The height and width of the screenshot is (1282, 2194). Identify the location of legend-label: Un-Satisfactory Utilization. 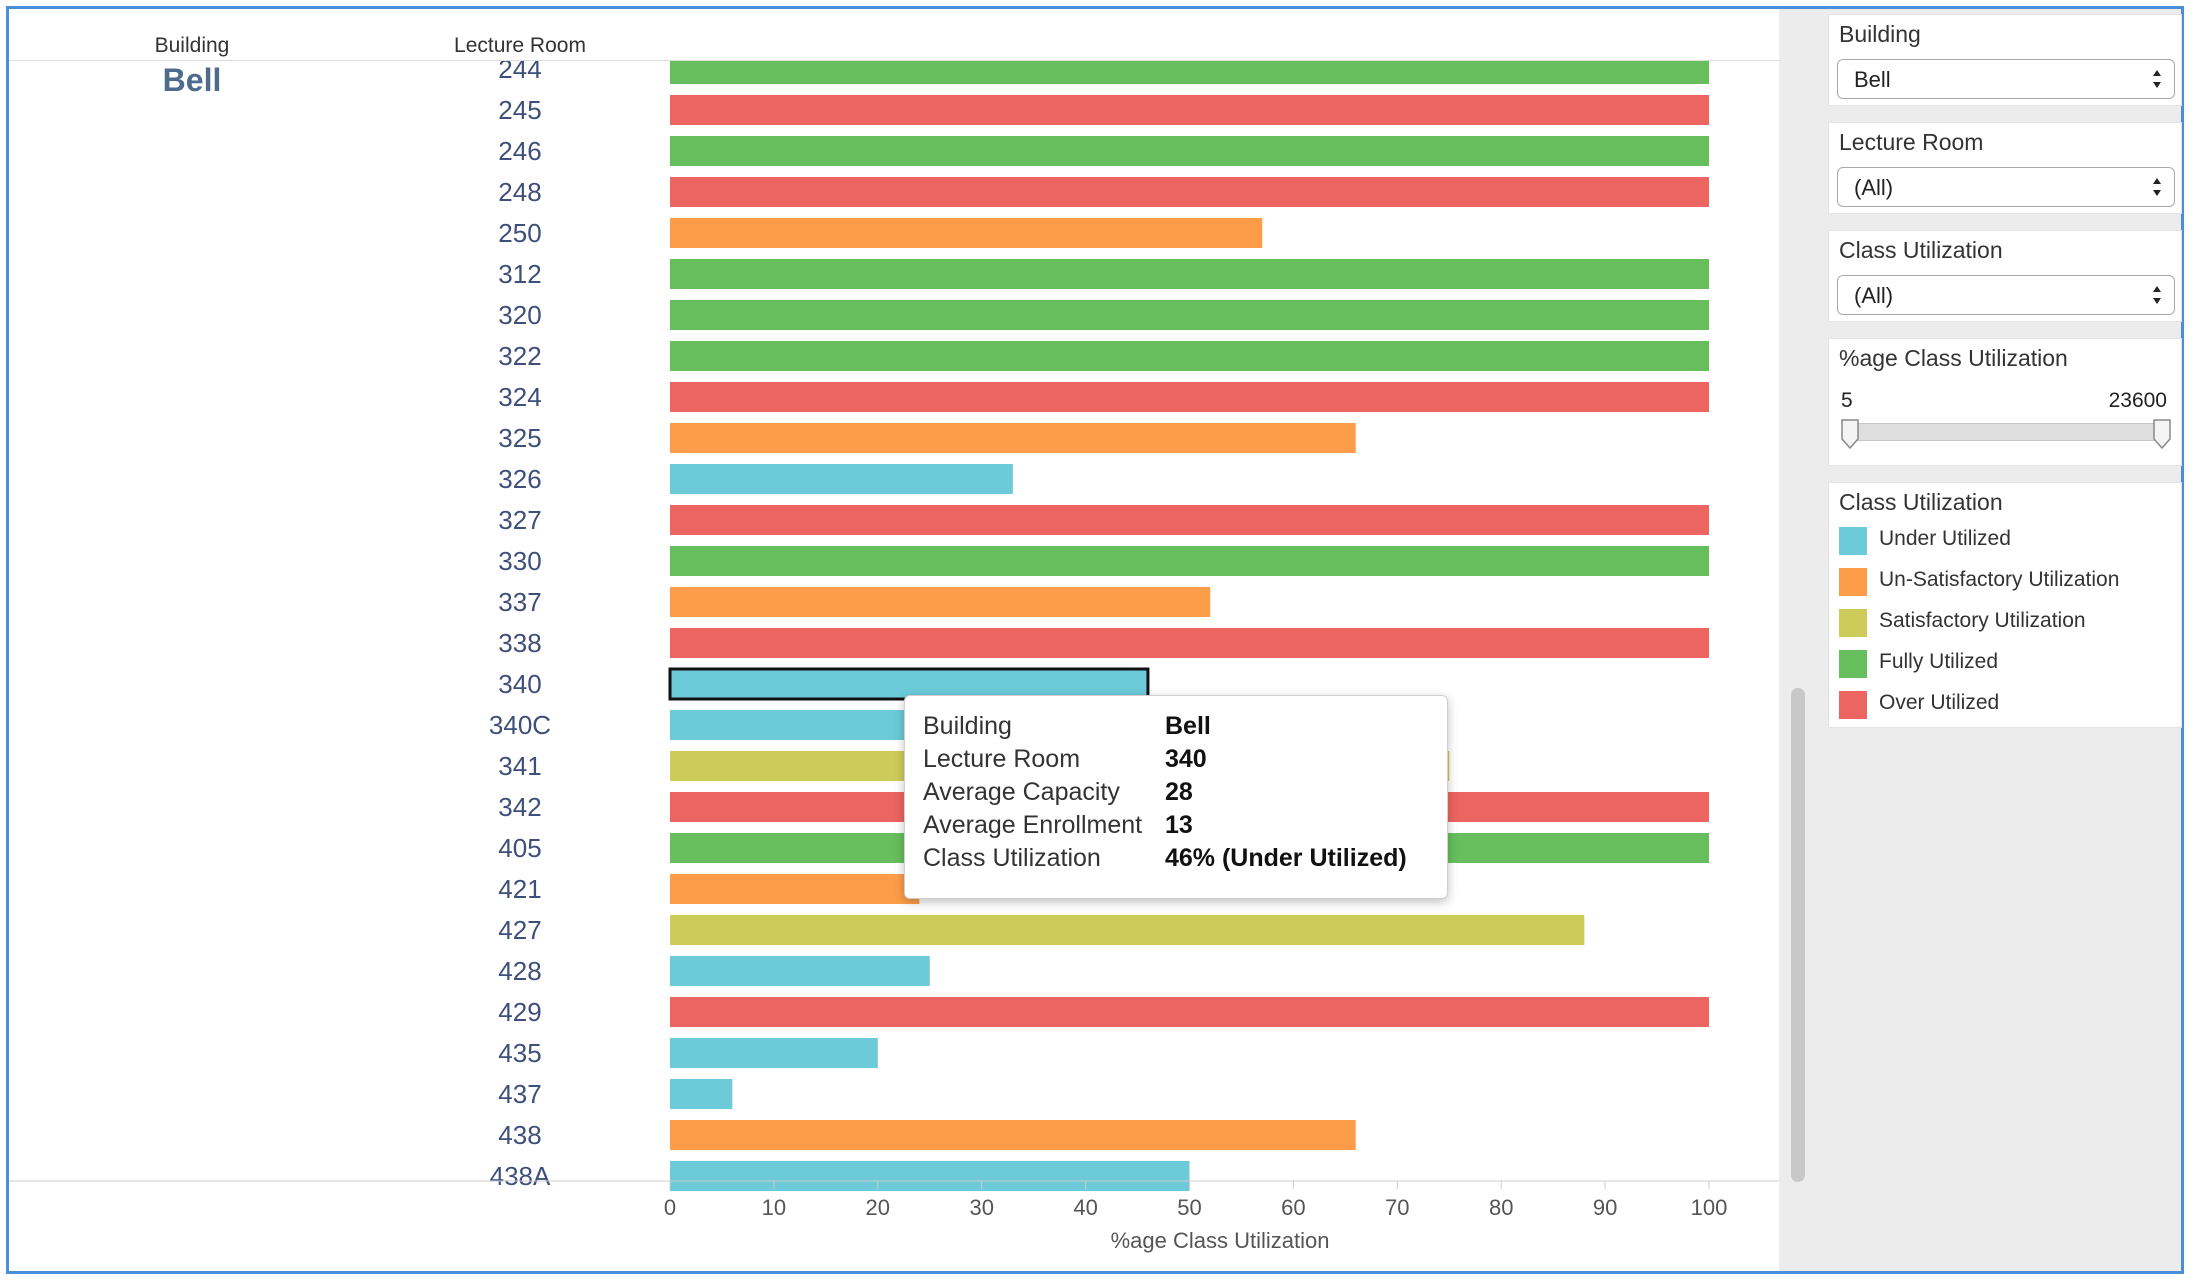
(1999, 579).